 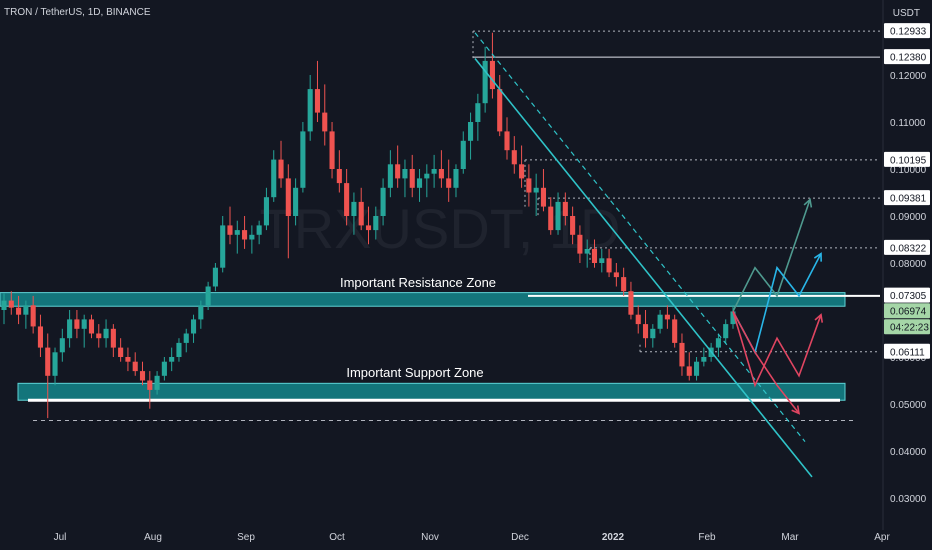 I want to click on resistance-zone, so click(x=423, y=299).